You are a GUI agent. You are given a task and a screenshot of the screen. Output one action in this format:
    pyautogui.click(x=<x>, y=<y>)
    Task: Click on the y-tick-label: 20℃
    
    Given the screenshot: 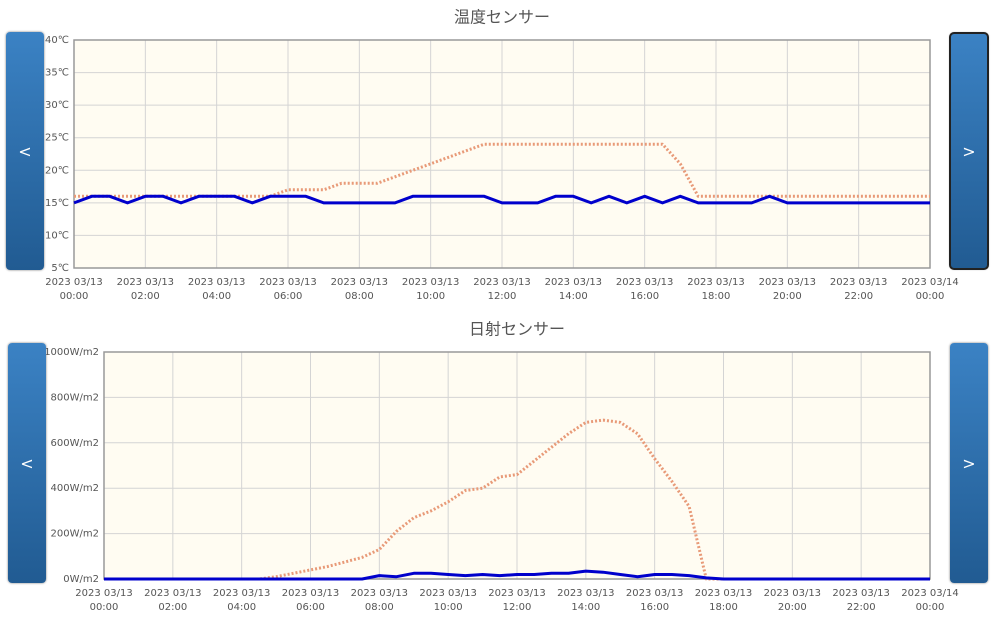 What is the action you would take?
    pyautogui.click(x=57, y=170)
    